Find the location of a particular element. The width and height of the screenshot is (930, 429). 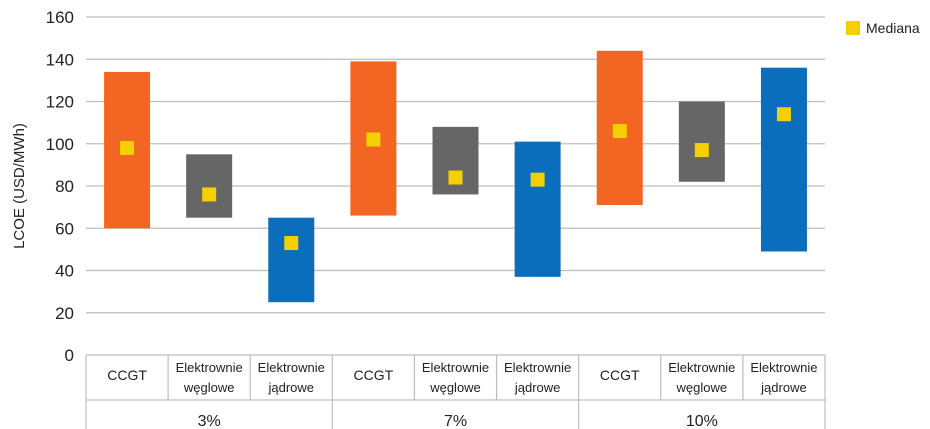

group-label: 3% is located at coordinates (209, 421).